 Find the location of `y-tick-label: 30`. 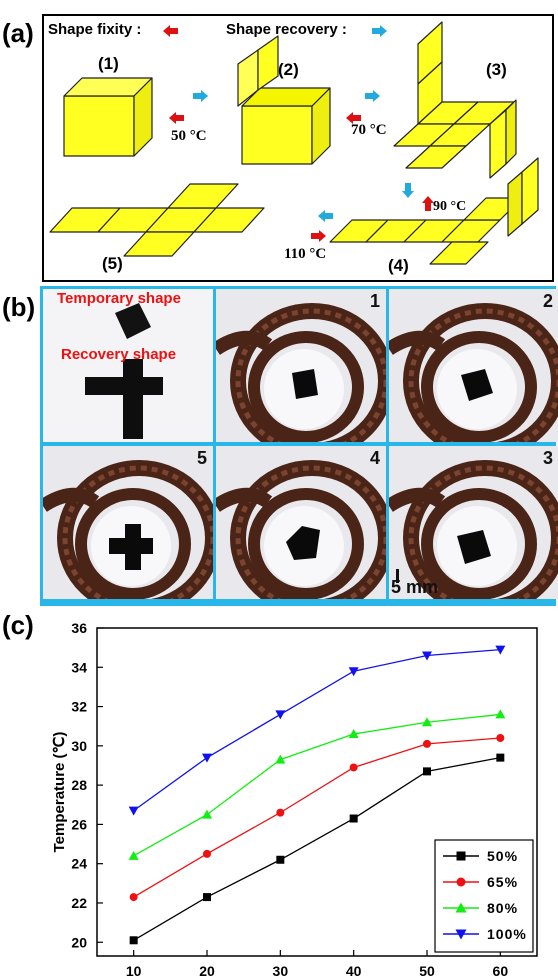

y-tick-label: 30 is located at coordinates (79, 746).